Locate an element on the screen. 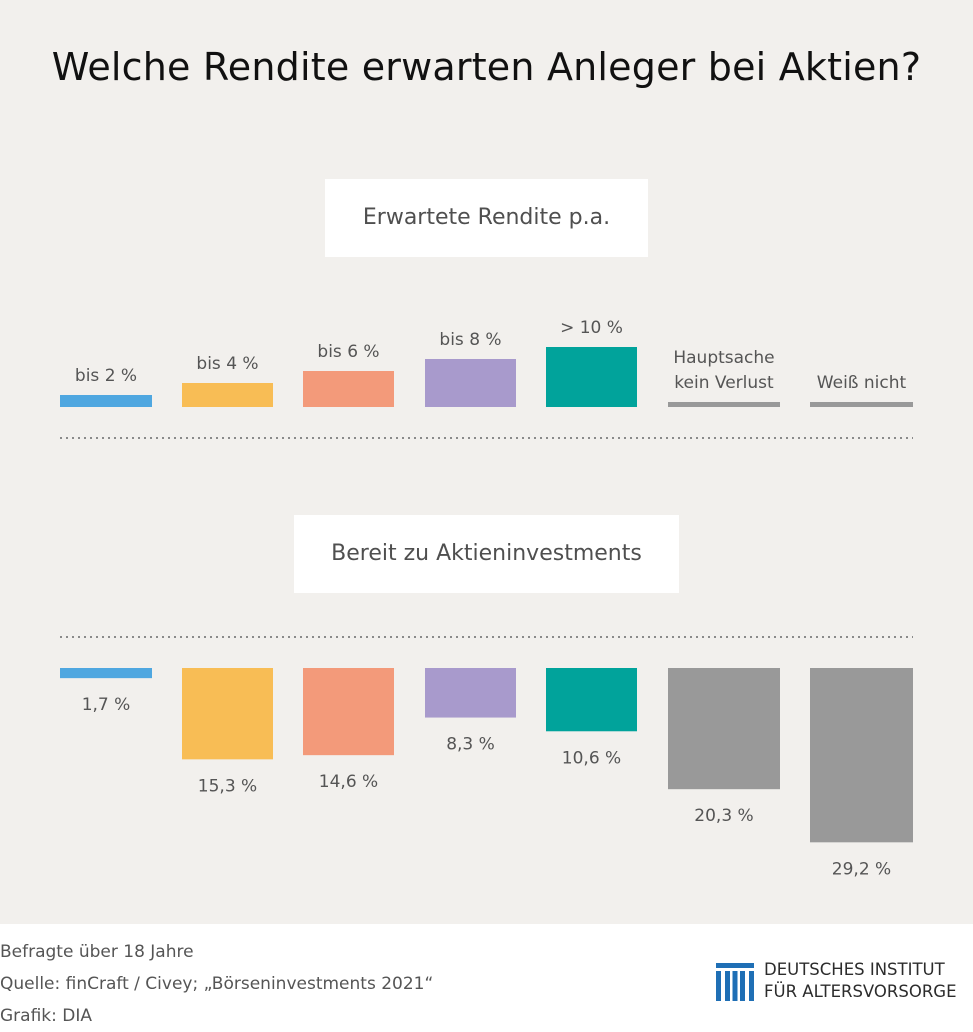  logo-text-line2: FÜR ALTERSVORSORGE is located at coordinates (860, 991).